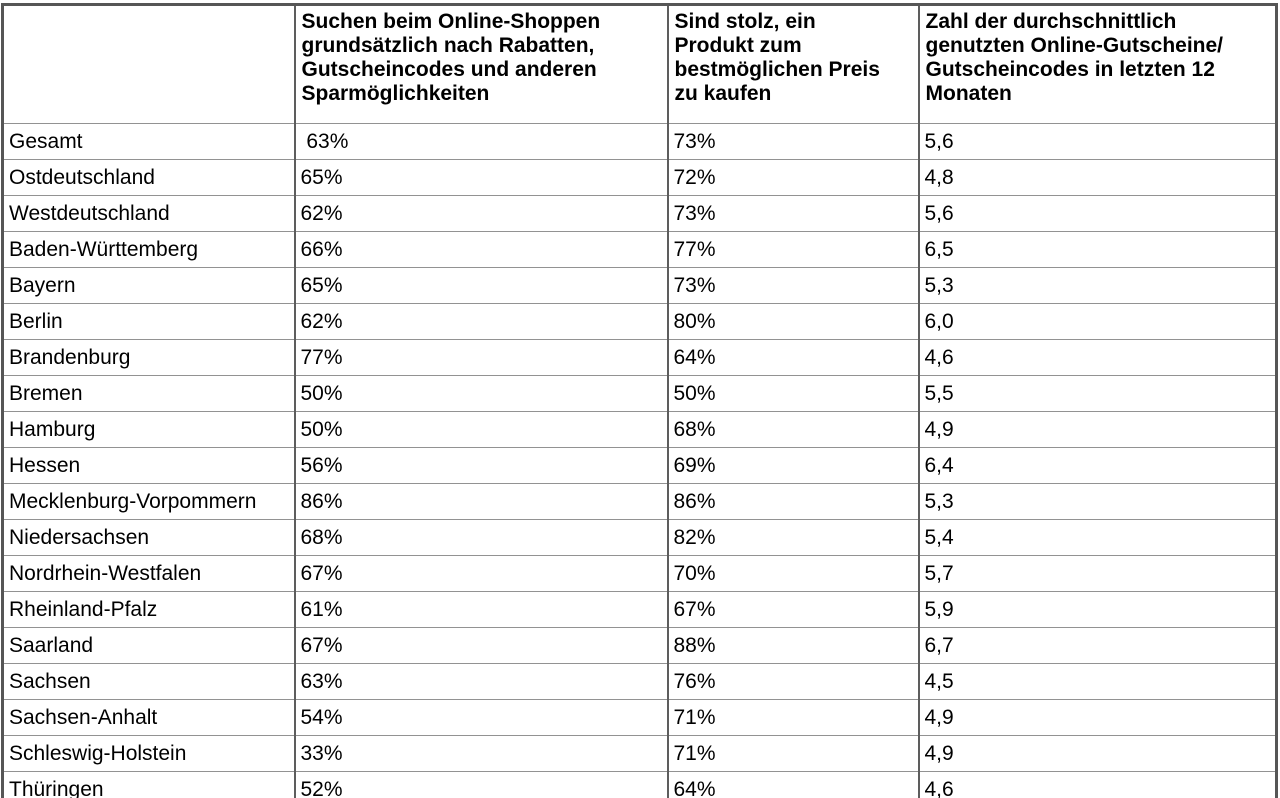 The height and width of the screenshot is (798, 1280). I want to click on region-cell: Gesamt, so click(148, 141).